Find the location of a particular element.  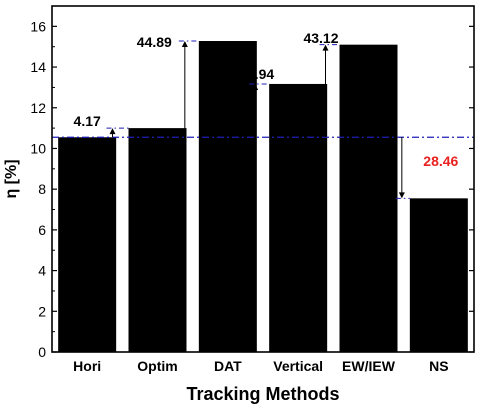

bar-optim is located at coordinates (157, 240).